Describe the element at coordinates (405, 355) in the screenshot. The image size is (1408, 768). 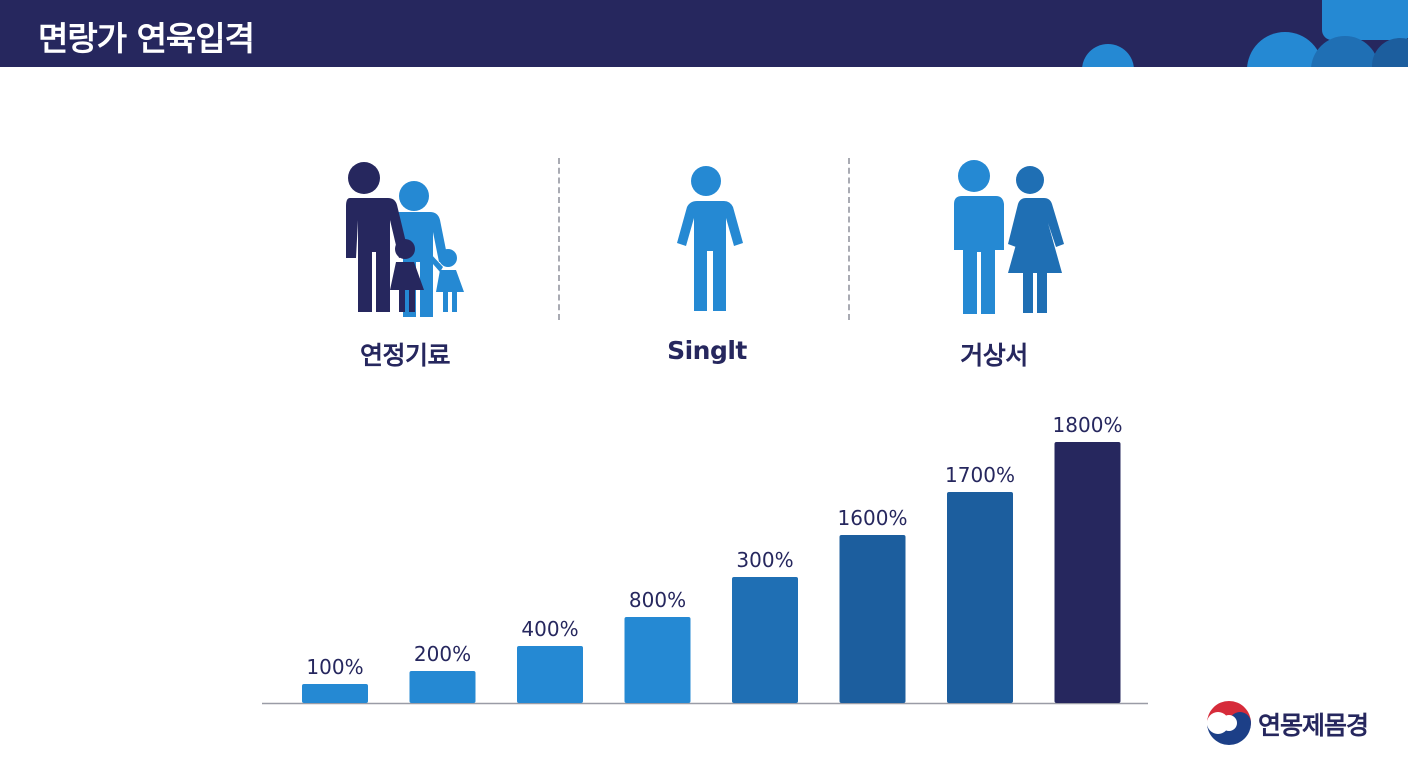
I see `category-label-family: 연정기료` at that location.